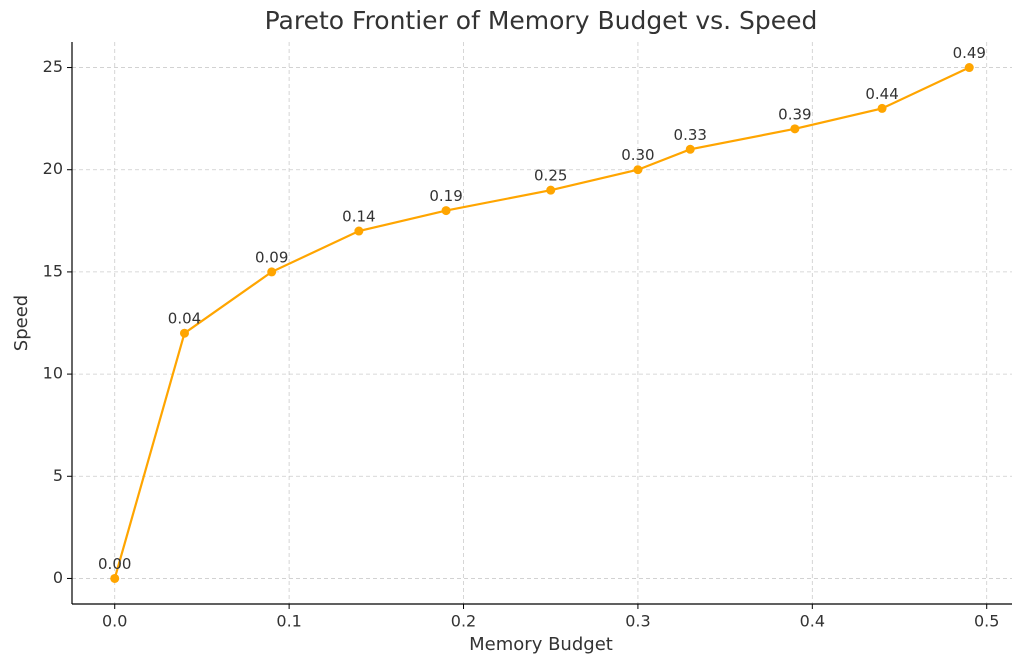 The width and height of the screenshot is (1024, 669). Describe the element at coordinates (637, 621) in the screenshot. I see `x-tick-label: 0.3` at that location.